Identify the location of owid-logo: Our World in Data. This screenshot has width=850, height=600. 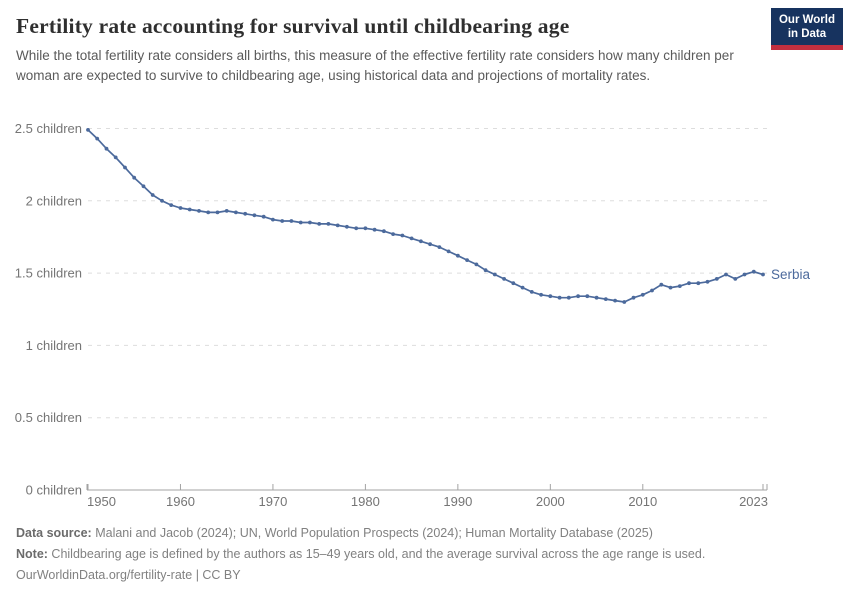
(806, 29).